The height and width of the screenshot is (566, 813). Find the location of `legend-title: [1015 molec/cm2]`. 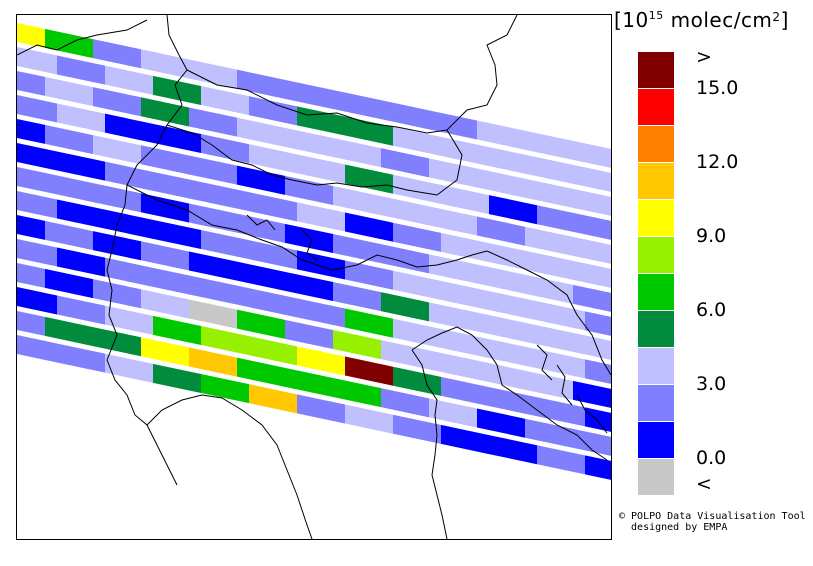

legend-title: [1015 molec/cm2] is located at coordinates (701, 20).